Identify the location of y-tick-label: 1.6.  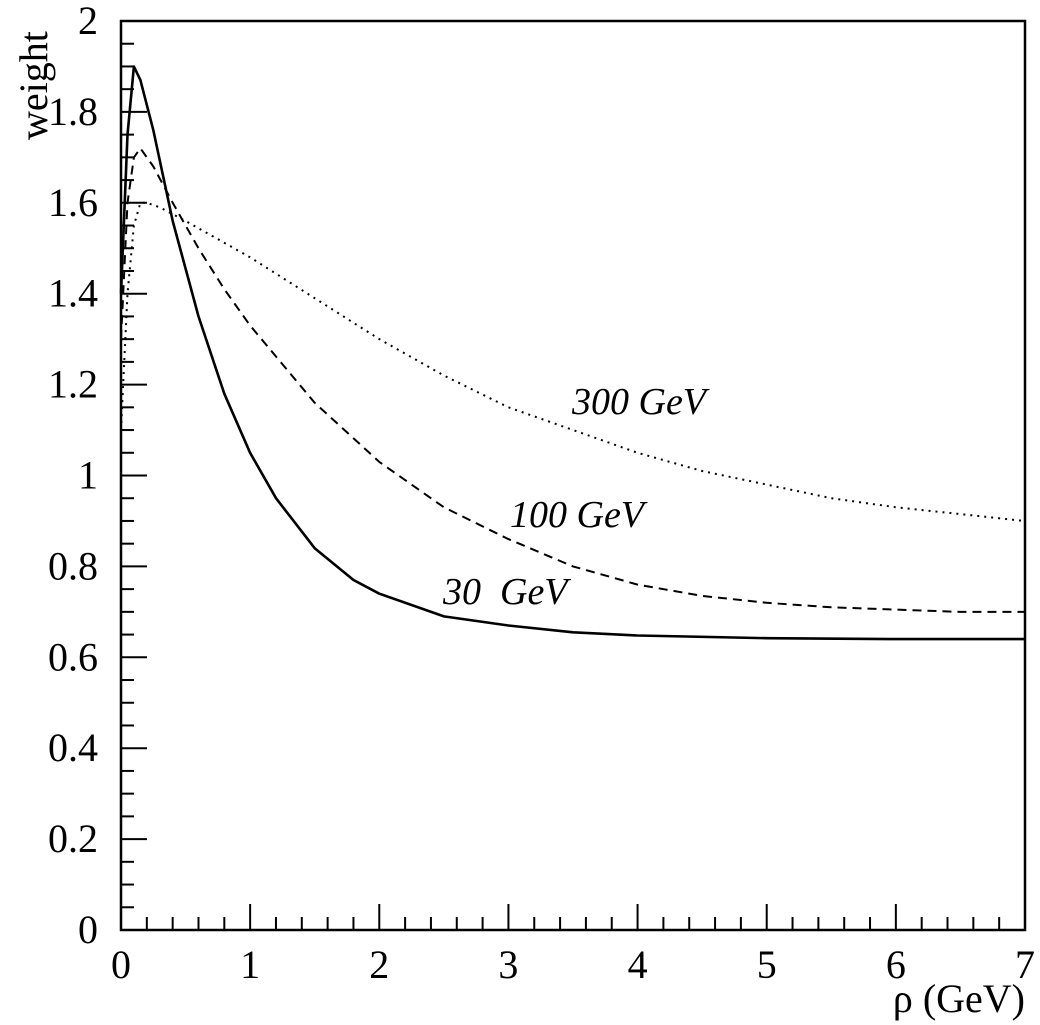
(73, 202).